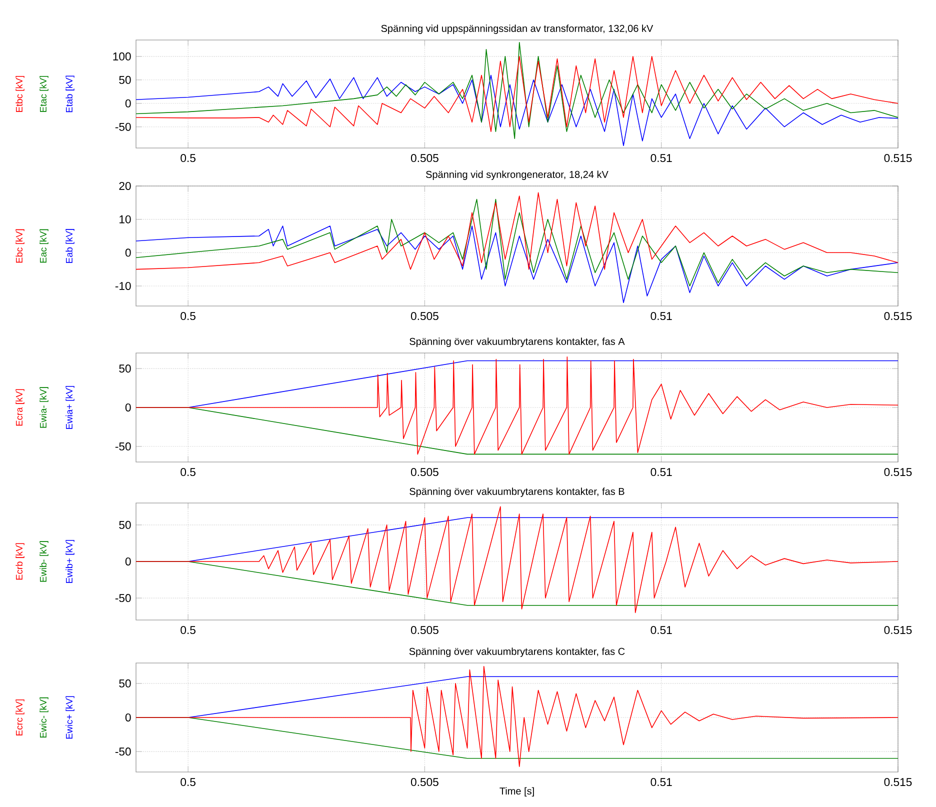 This screenshot has height=807, width=936. I want to click on text: Ecrc [kV], so click(20, 717).